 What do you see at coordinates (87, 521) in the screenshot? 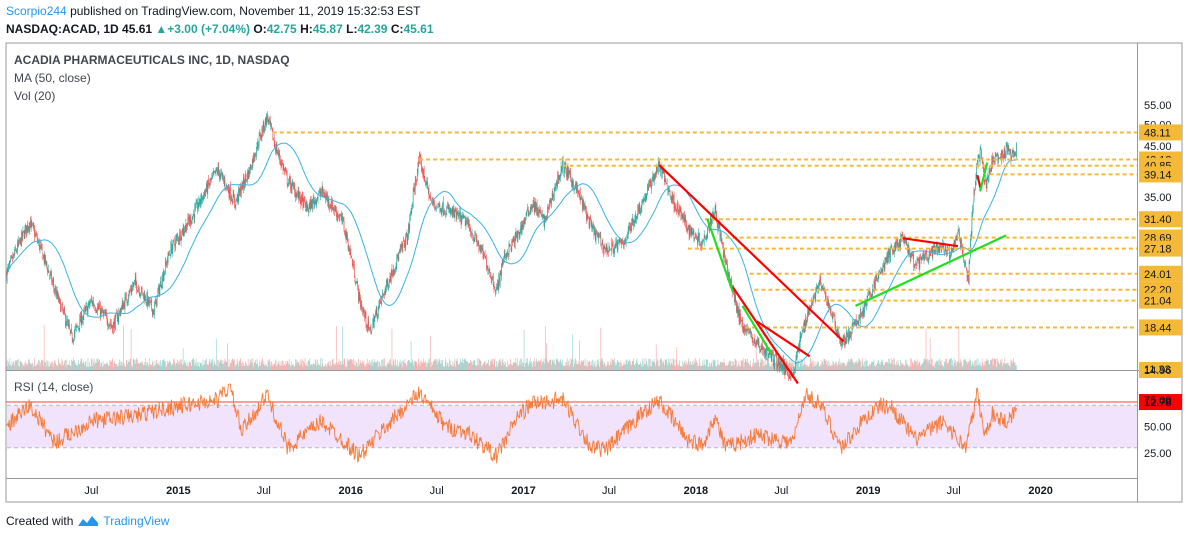
I see `footer: Created with TradingView` at bounding box center [87, 521].